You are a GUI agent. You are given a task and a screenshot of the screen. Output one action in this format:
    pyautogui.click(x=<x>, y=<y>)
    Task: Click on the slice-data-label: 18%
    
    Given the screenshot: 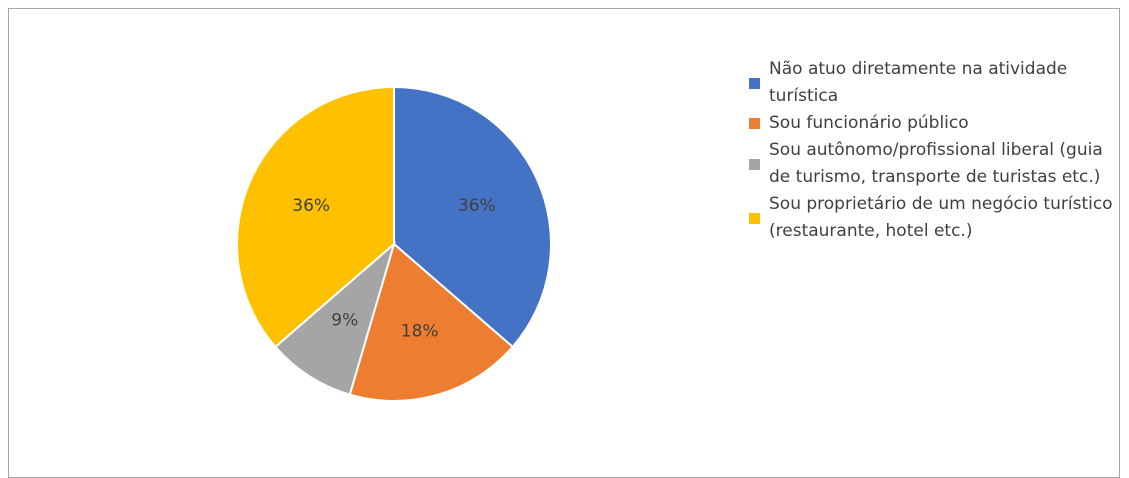 What is the action you would take?
    pyautogui.click(x=420, y=331)
    